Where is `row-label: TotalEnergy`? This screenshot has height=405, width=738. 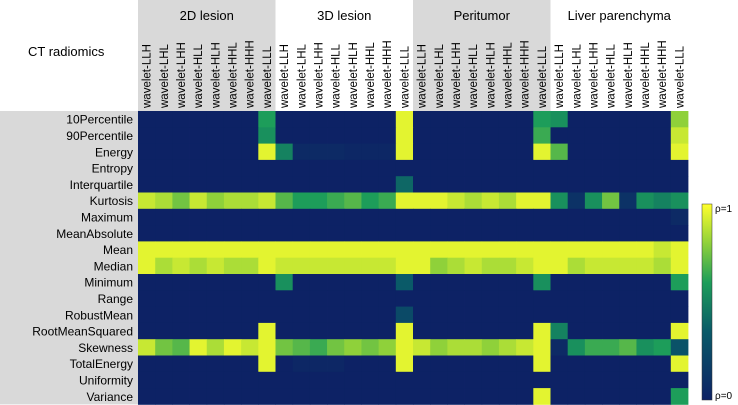
row-label: TotalEnergy is located at coordinates (101, 364).